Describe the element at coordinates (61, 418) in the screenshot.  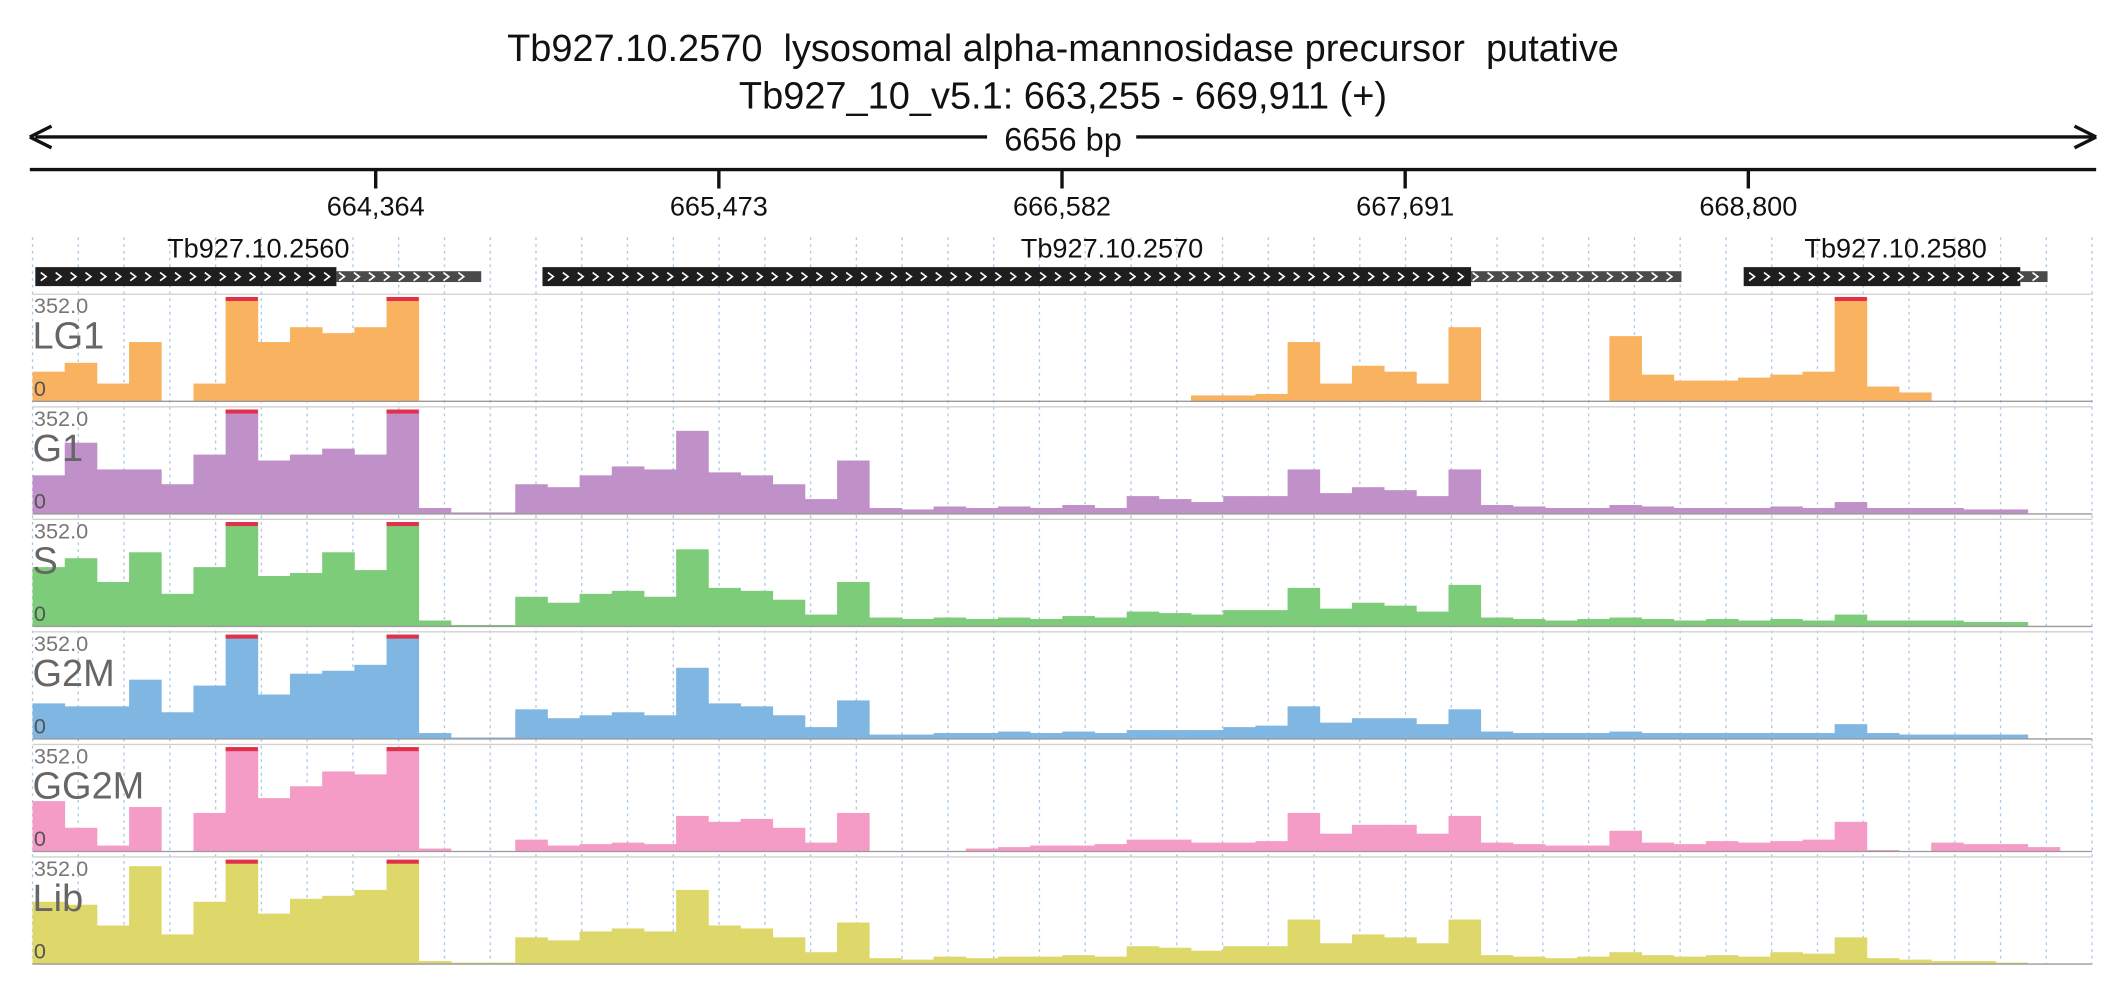
I see `track-range-label: 352.0` at that location.